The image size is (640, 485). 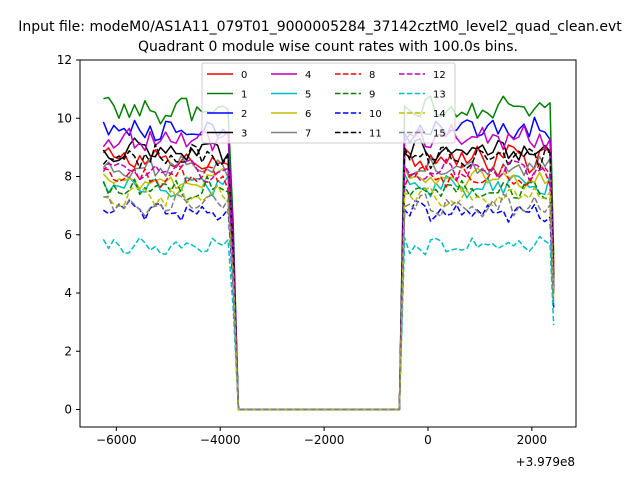 I want to click on y-tick-label: 4, so click(x=68, y=293).